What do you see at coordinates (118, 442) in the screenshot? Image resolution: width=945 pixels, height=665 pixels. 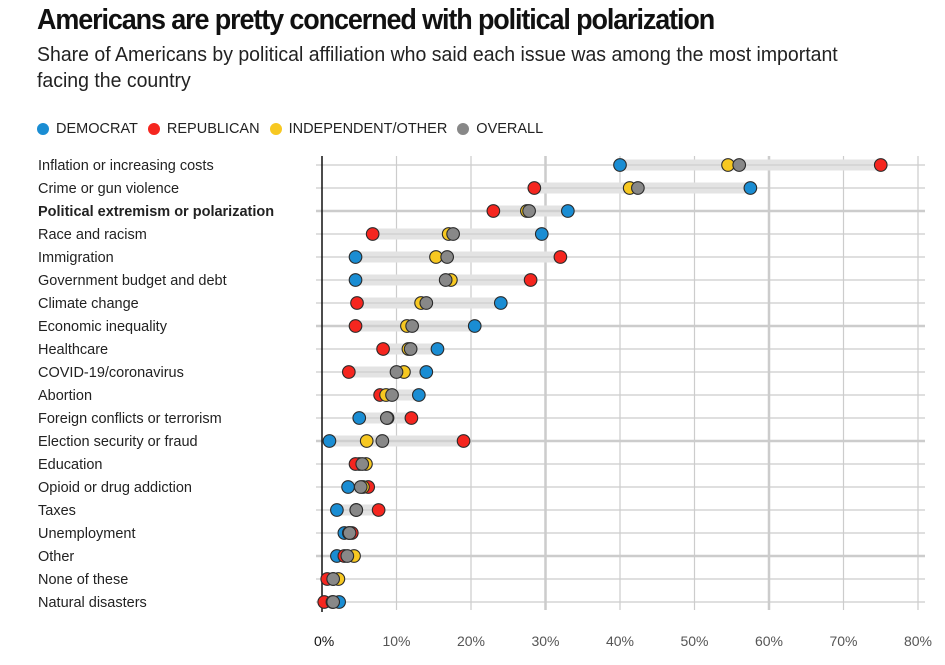 I see `row-label: Election security or fraud` at bounding box center [118, 442].